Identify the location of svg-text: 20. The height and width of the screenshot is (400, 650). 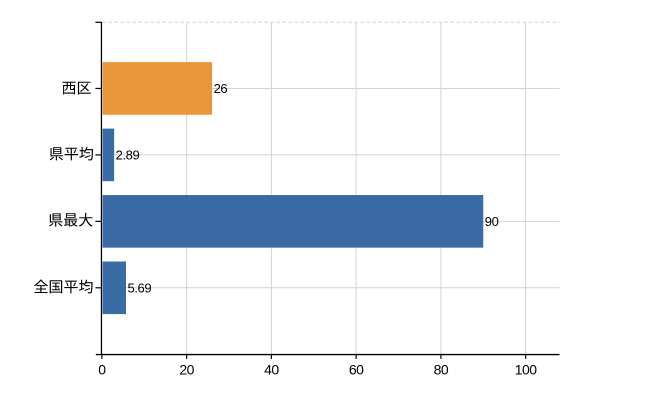
(186, 370).